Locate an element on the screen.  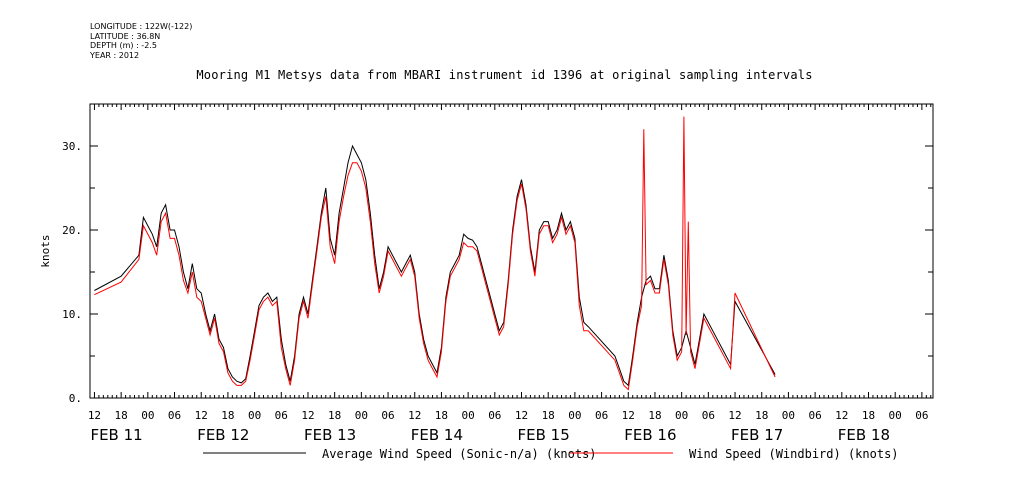
y-axis-label: knots is located at coordinates (45, 250).